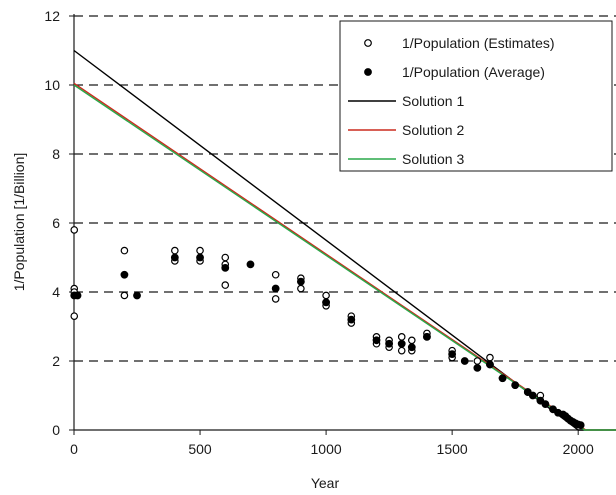  Describe the element at coordinates (74, 449) in the screenshot. I see `x-tick-label: 0` at that location.